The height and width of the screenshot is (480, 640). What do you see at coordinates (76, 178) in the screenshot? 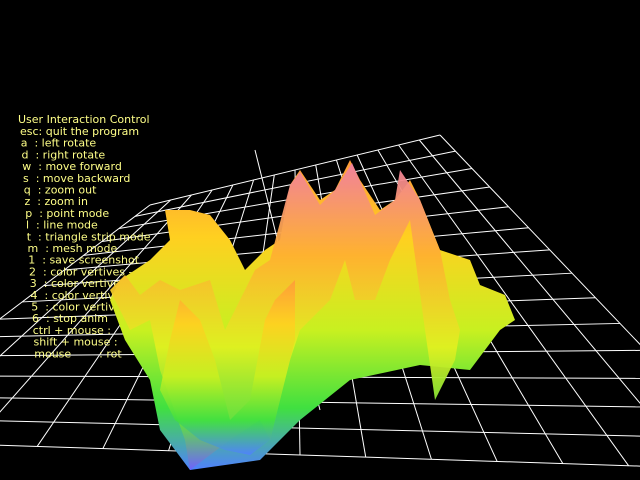
I see `help-line: s : move backward` at bounding box center [76, 178].